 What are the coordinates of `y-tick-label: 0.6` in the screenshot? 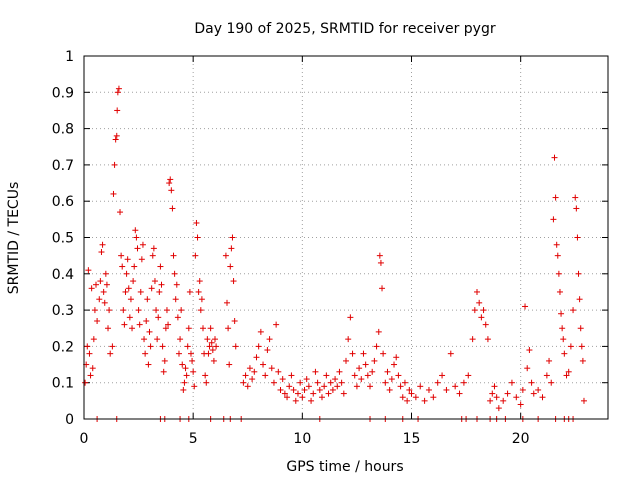 It's located at (63, 202).